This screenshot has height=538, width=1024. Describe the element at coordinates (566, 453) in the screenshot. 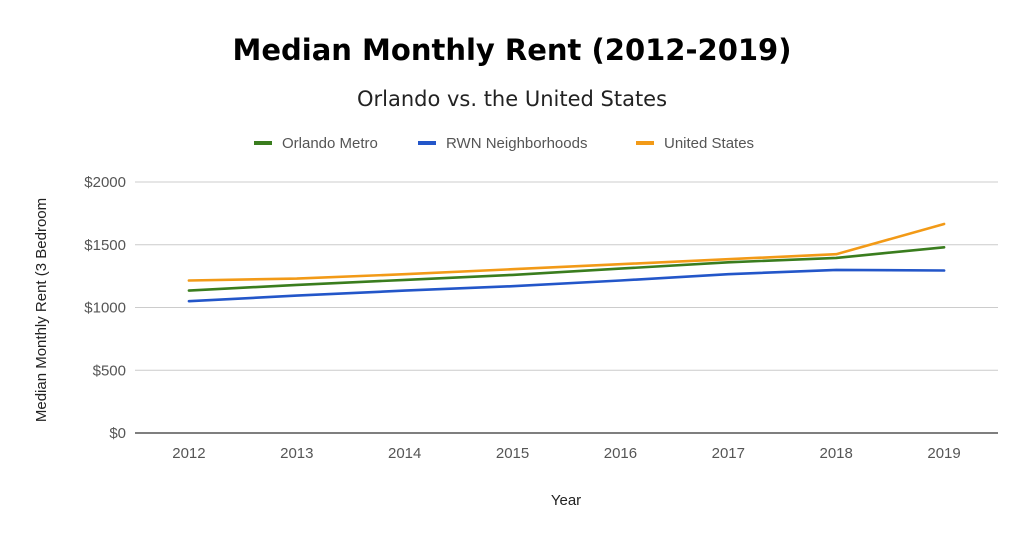

I see `x-axis-ticks: 2012 2013 2014 2015 2016 2017 2018 2019` at that location.